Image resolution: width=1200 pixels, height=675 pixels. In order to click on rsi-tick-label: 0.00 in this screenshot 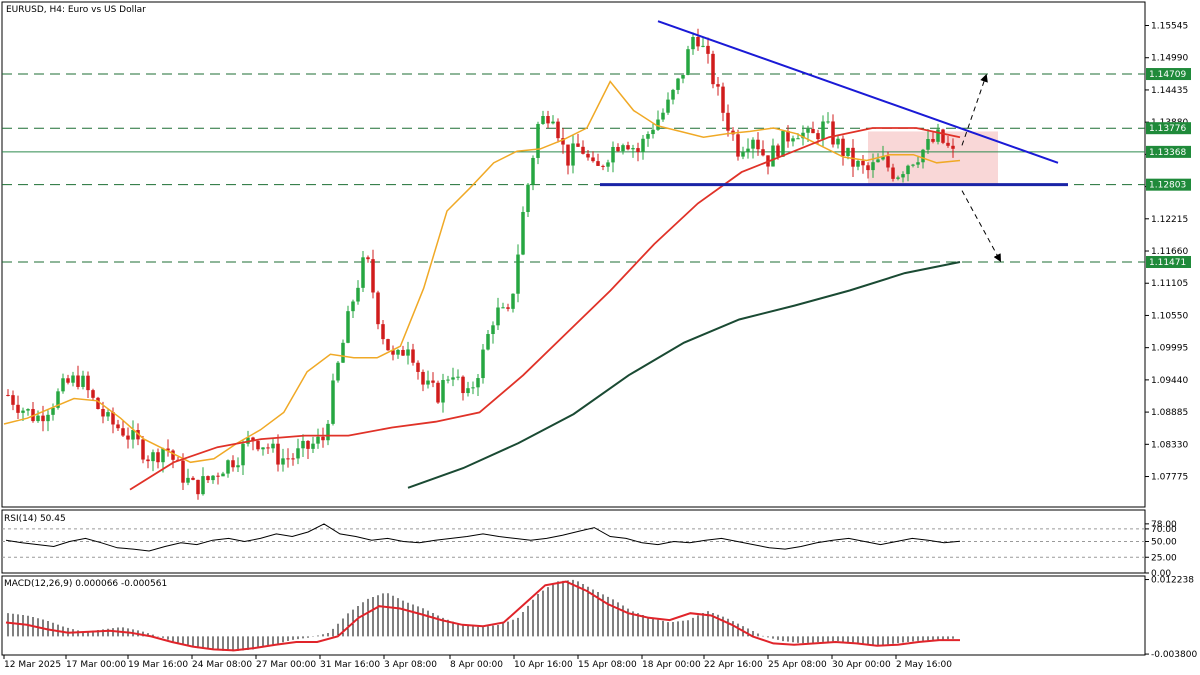, I will do `click(1161, 574)`.